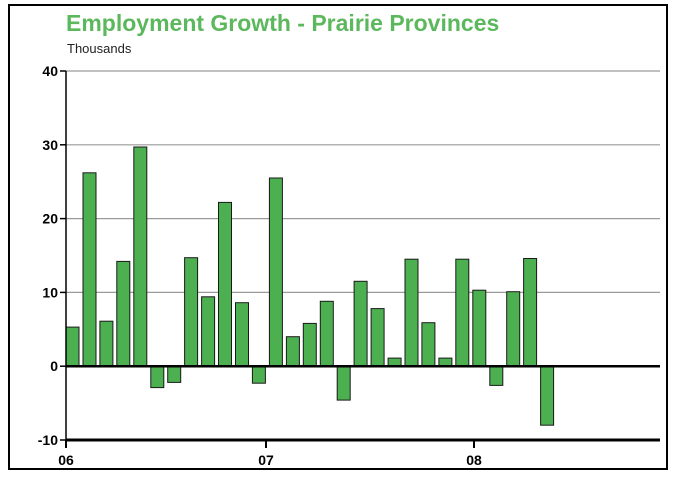 This screenshot has width=678, height=479. Describe the element at coordinates (54, 366) in the screenshot. I see `y-tick-label: 0` at that location.